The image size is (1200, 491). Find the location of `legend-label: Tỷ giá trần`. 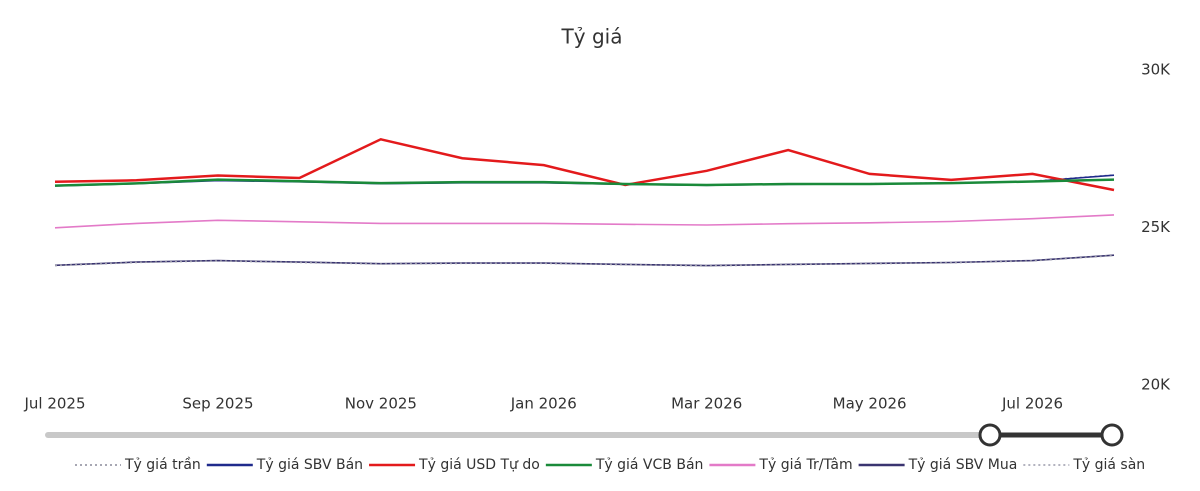

legend-label: Tỷ giá trần is located at coordinates (162, 465).